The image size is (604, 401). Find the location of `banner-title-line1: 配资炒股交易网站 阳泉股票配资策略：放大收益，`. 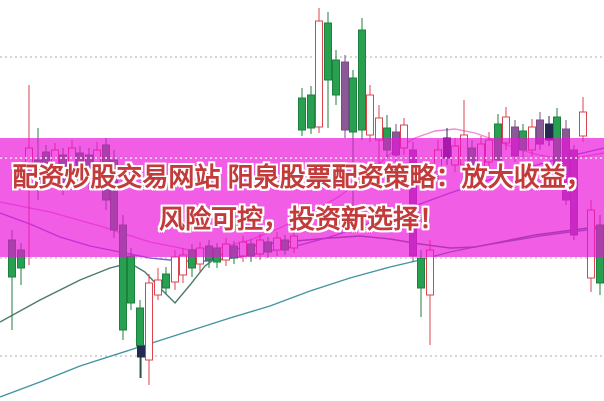

banner-title-line1: 配资炒股交易网站 阳泉股票配资策略：放大收益， is located at coordinates (302, 176).